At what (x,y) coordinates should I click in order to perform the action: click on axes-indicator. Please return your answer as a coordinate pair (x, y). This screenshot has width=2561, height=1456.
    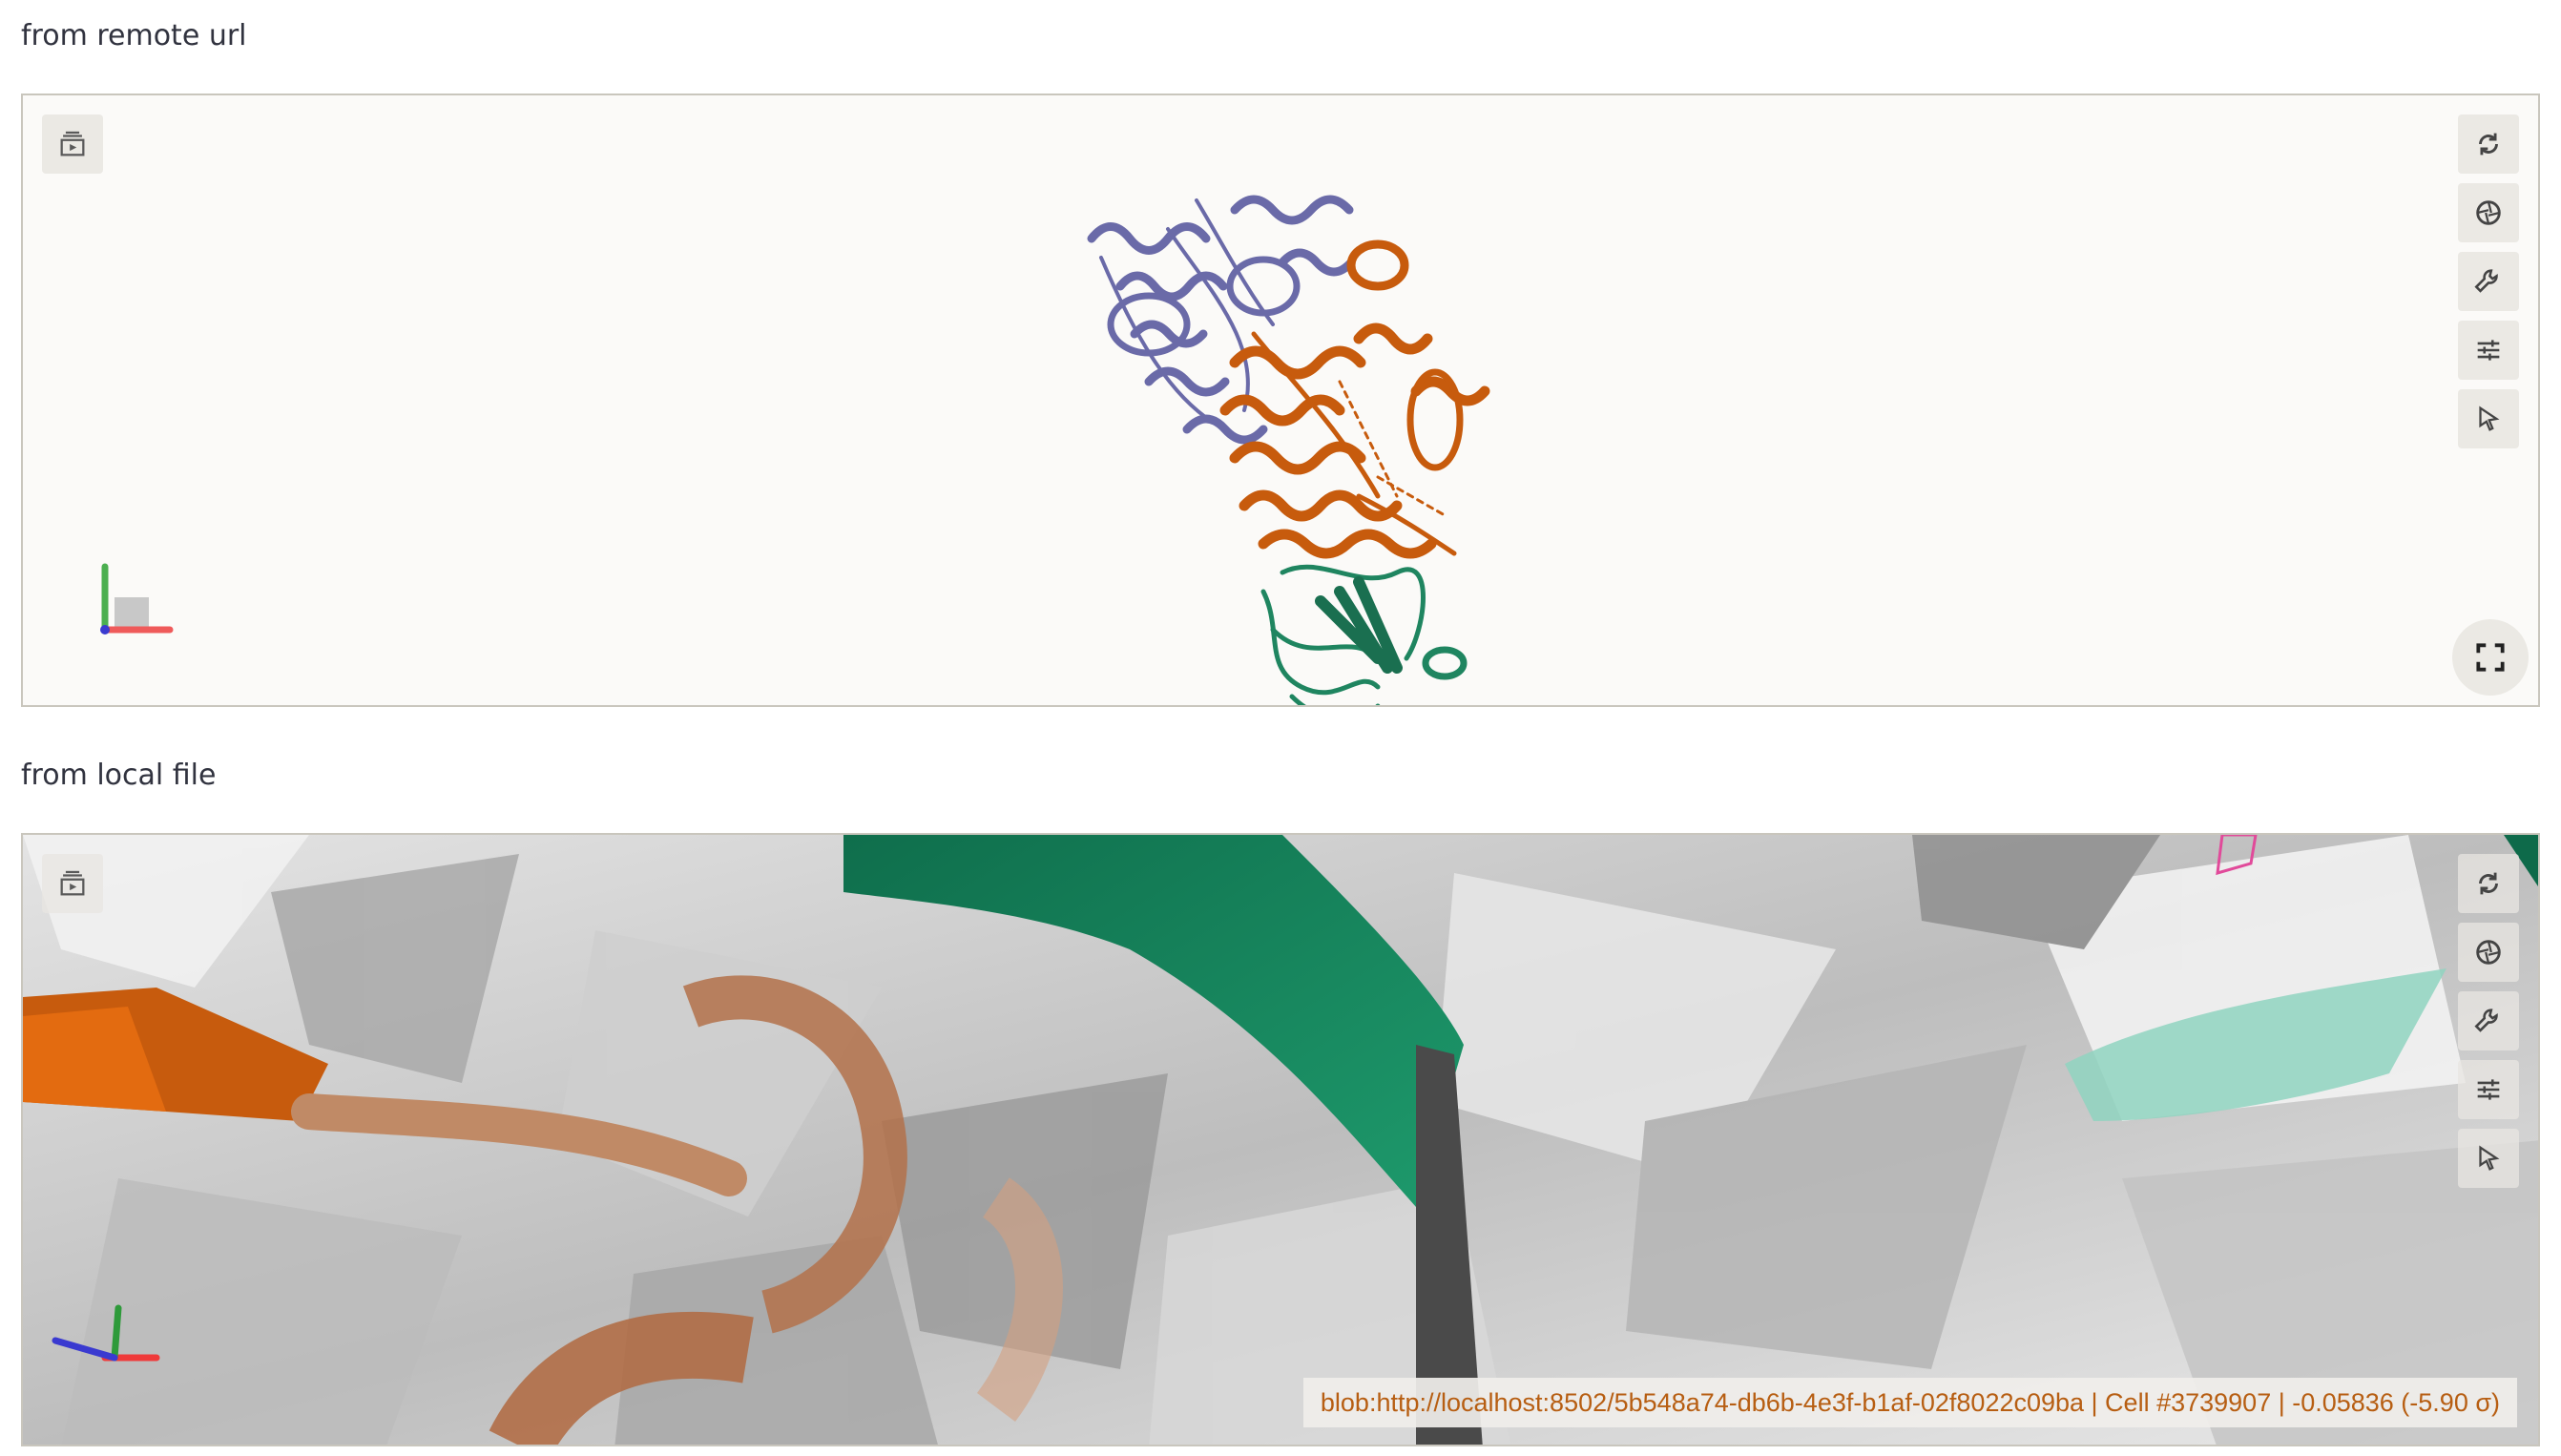
    Looking at the image, I should click on (137, 598).